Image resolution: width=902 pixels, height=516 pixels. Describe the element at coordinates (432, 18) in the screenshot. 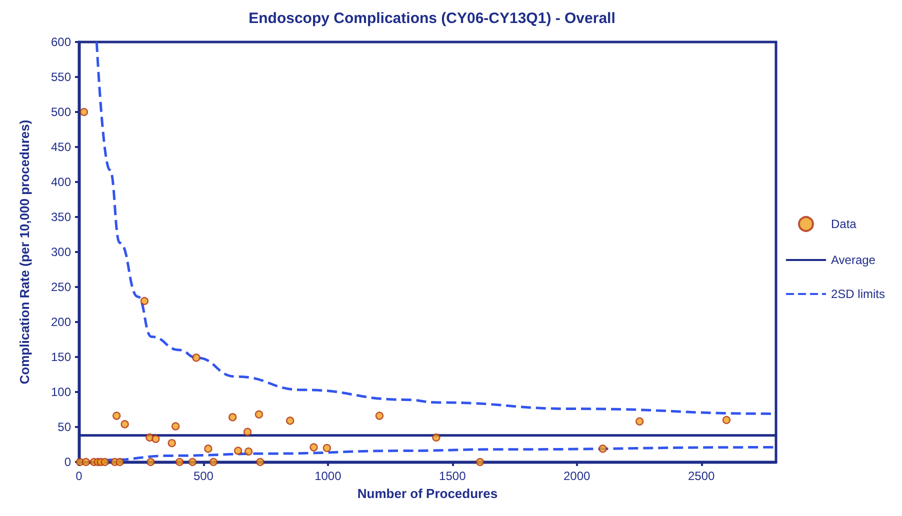

I see `chart-title: Endoscopy Complications (CY06-CY13Q1) - Overall` at that location.